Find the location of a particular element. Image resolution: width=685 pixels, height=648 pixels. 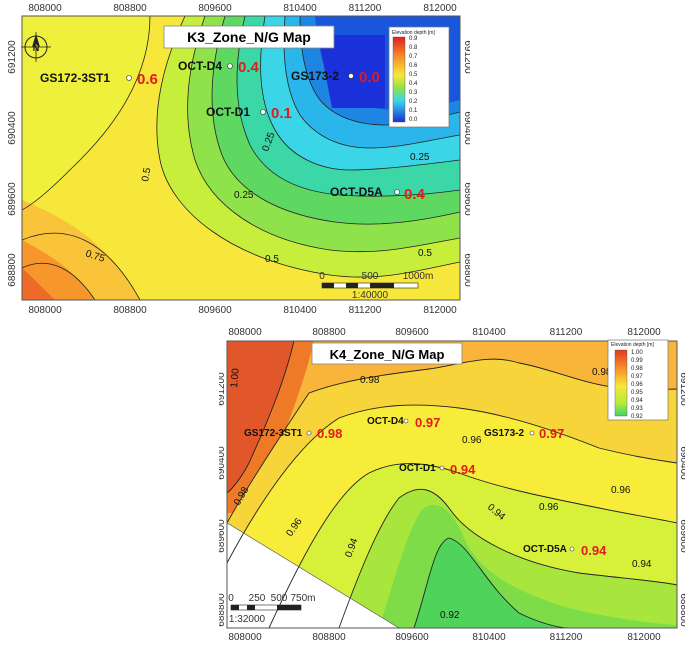

svg-text: 0.5 is located at coordinates (413, 75).